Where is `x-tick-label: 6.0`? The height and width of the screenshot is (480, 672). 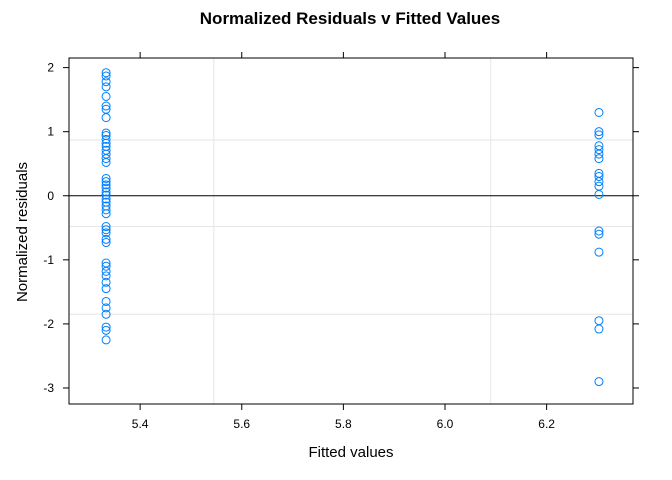 x-tick-label: 6.0 is located at coordinates (445, 424).